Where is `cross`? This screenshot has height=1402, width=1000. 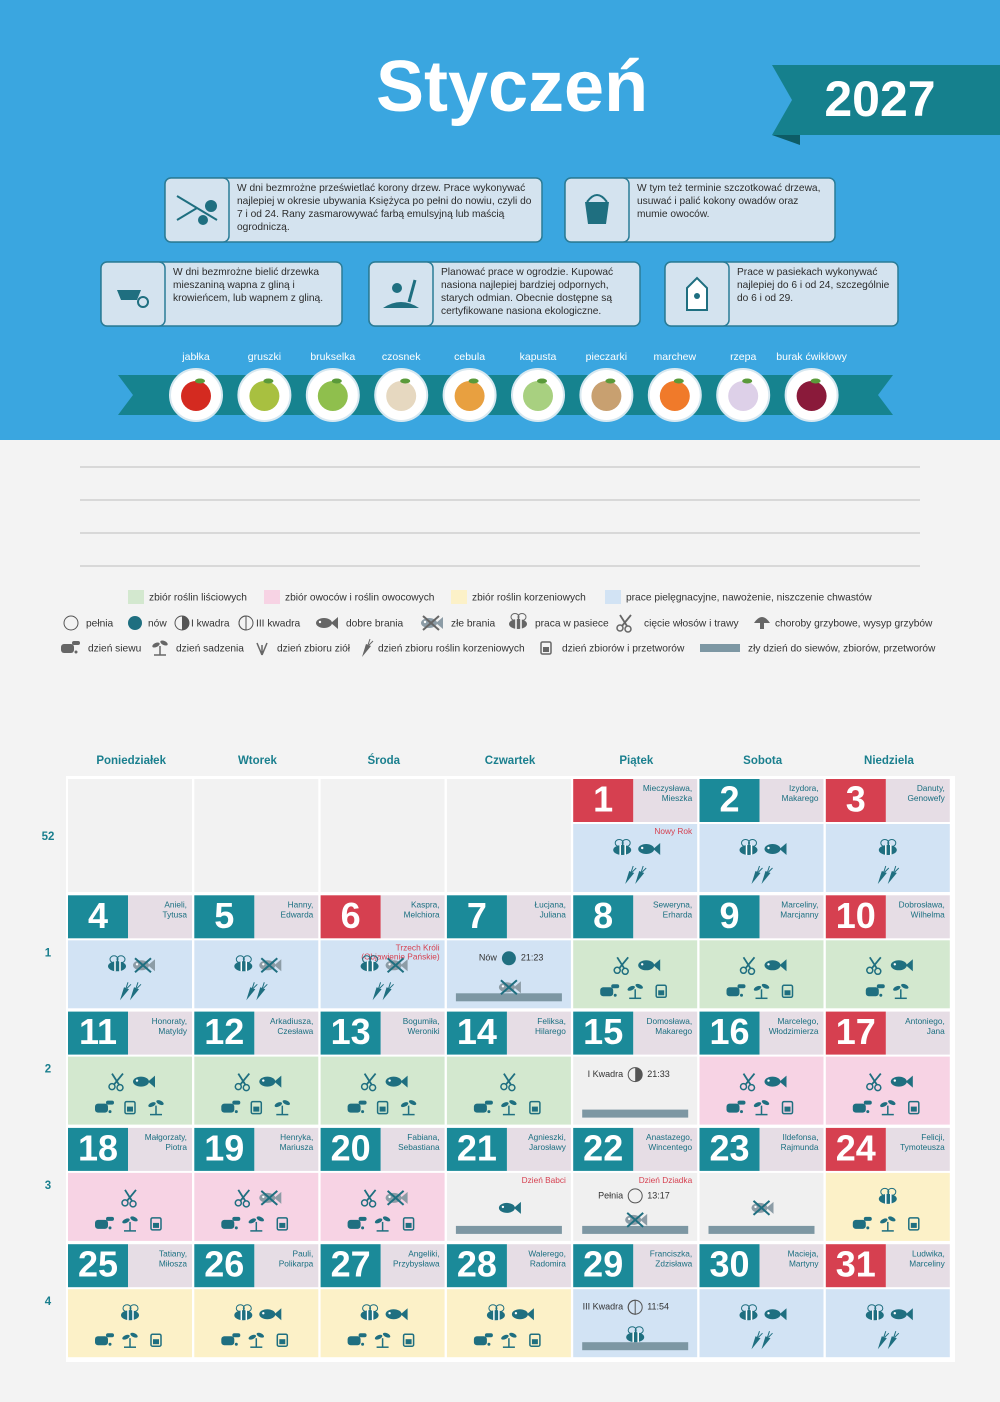
cross is located at coordinates (395, 1198).